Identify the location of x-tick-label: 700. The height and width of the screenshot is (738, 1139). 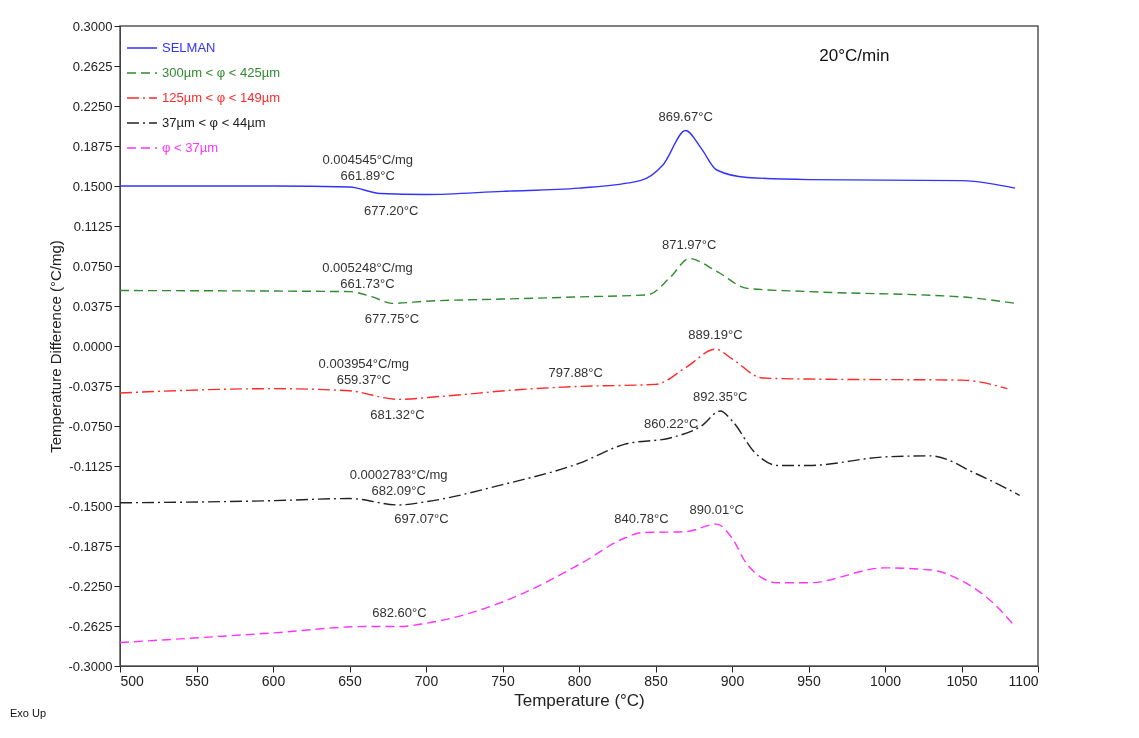
(426, 680).